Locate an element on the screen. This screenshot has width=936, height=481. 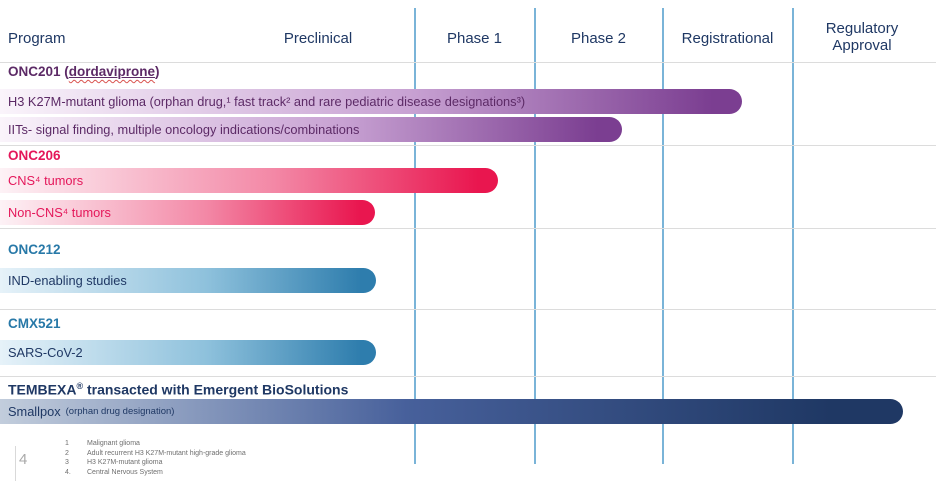
column-header-registrational: Registrational is located at coordinates (727, 38).